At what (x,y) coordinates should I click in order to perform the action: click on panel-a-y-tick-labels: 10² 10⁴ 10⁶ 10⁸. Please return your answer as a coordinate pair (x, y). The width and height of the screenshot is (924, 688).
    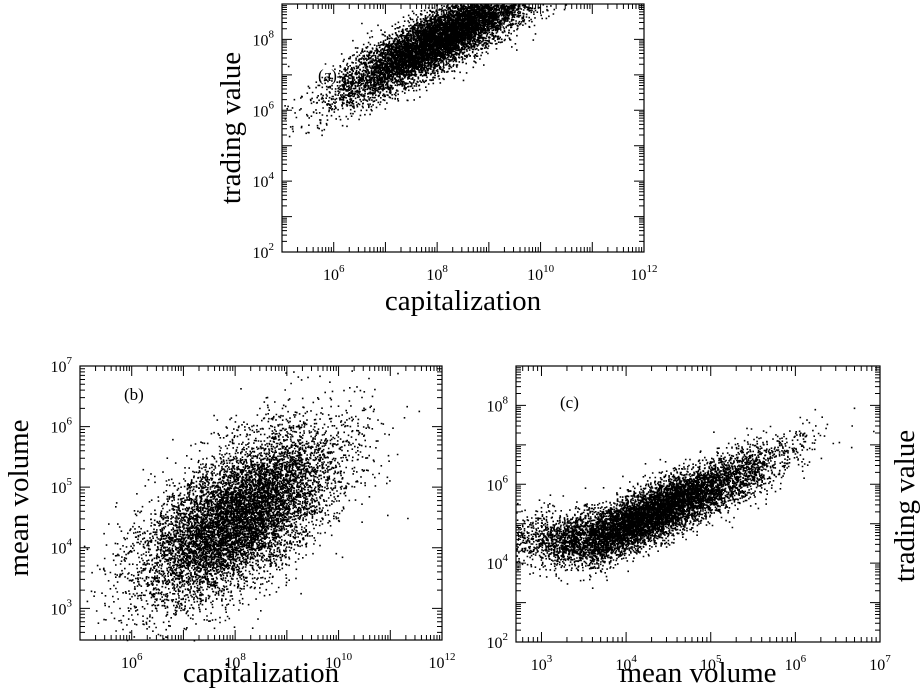
    Looking at the image, I should click on (264, 145).